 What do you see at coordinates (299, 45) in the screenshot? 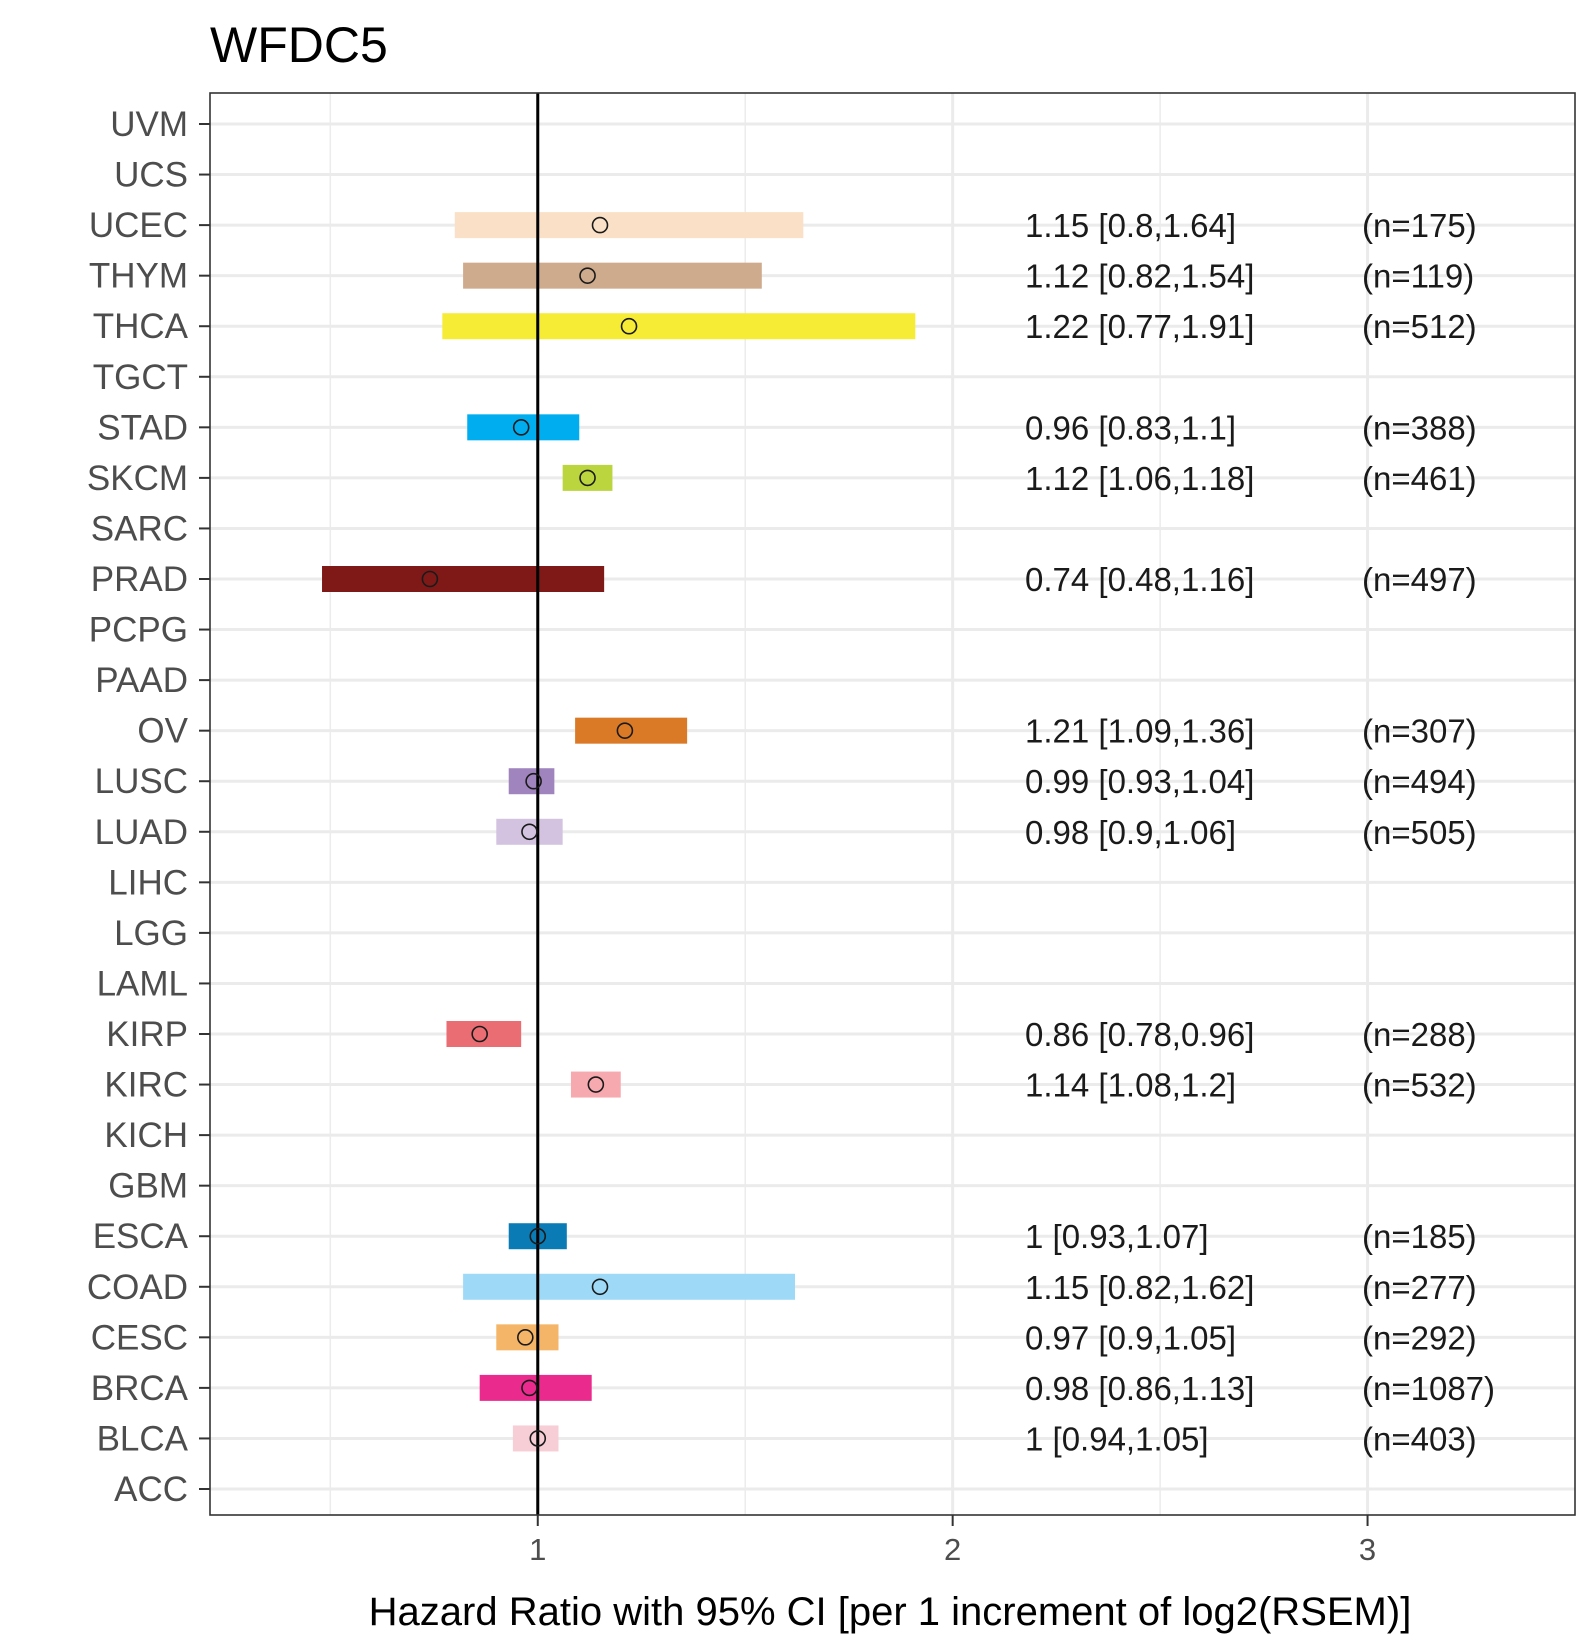
I see `chart-title: WFDC5` at bounding box center [299, 45].